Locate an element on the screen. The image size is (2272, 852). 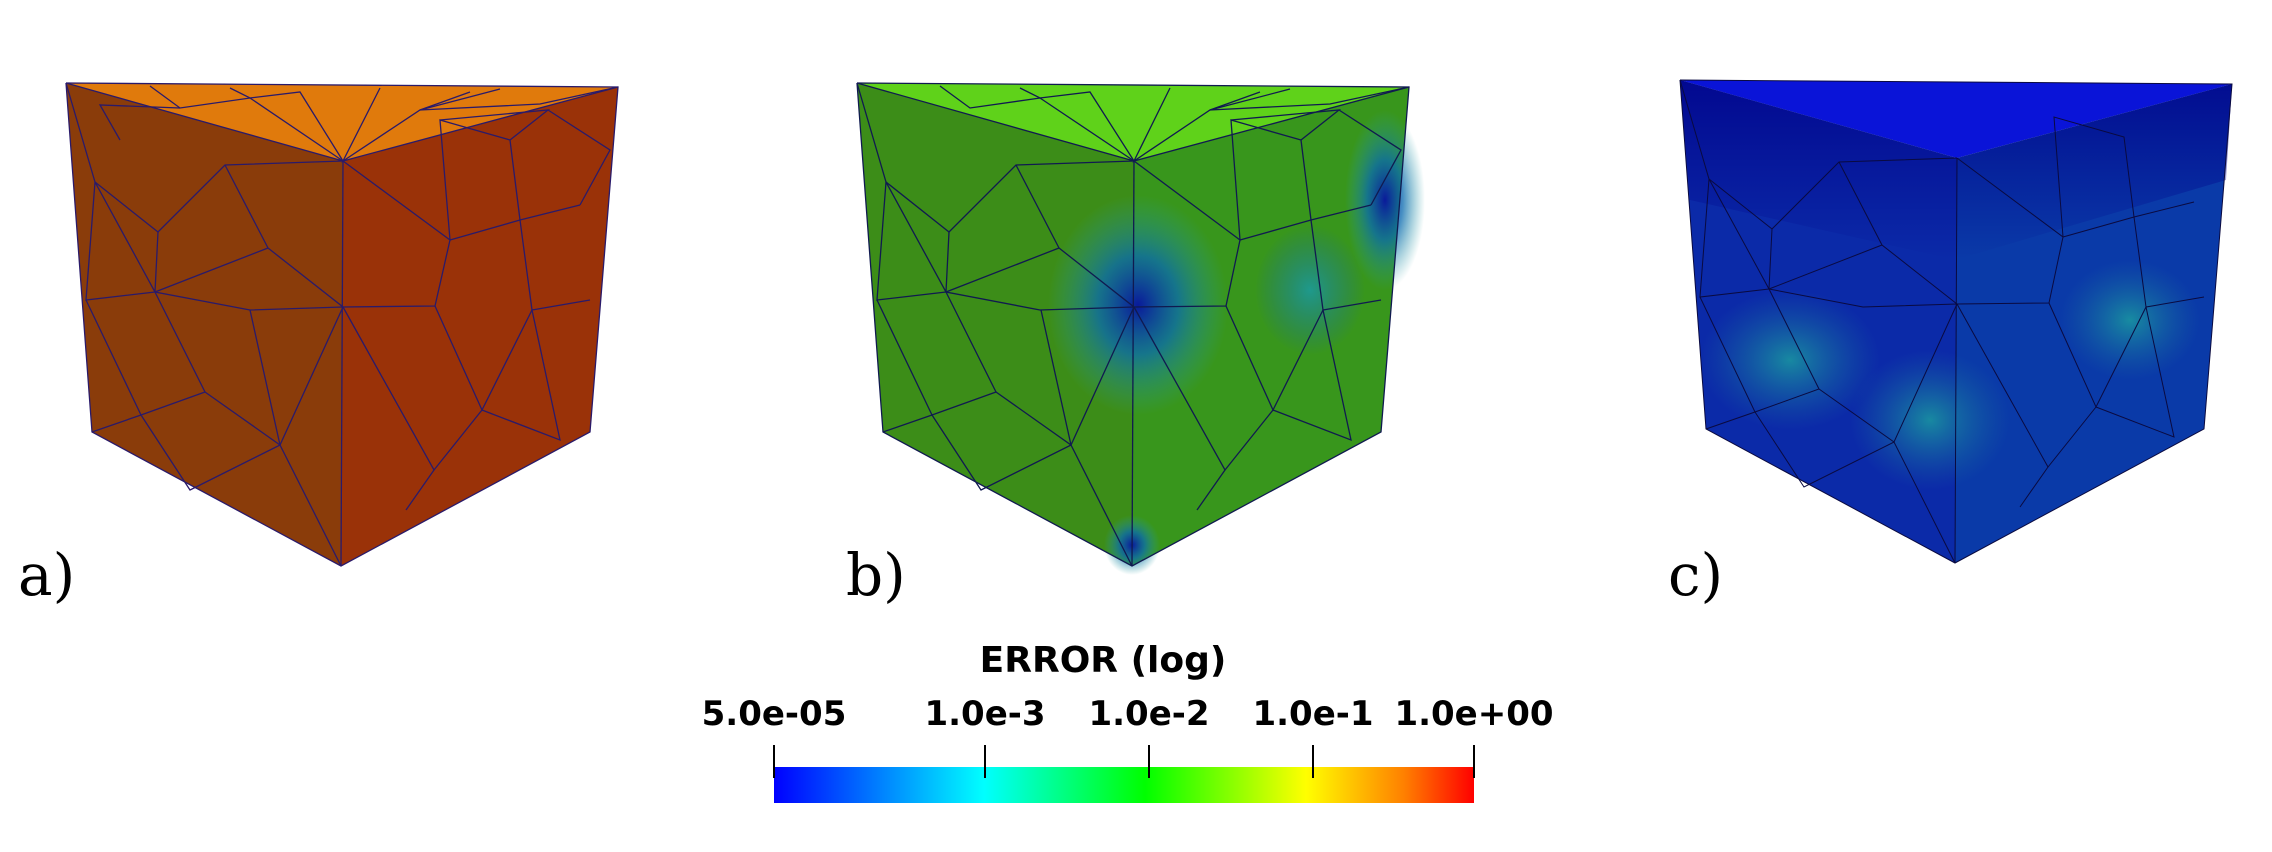
panel-c-top-face is located at coordinates (1956, 119).